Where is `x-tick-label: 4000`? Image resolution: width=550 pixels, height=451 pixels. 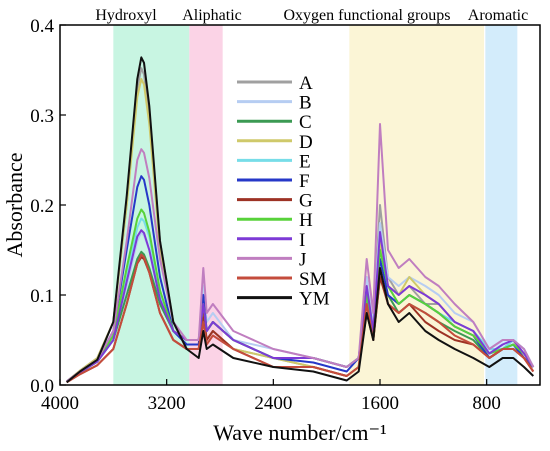 x-tick-label: 4000 is located at coordinates (60, 403).